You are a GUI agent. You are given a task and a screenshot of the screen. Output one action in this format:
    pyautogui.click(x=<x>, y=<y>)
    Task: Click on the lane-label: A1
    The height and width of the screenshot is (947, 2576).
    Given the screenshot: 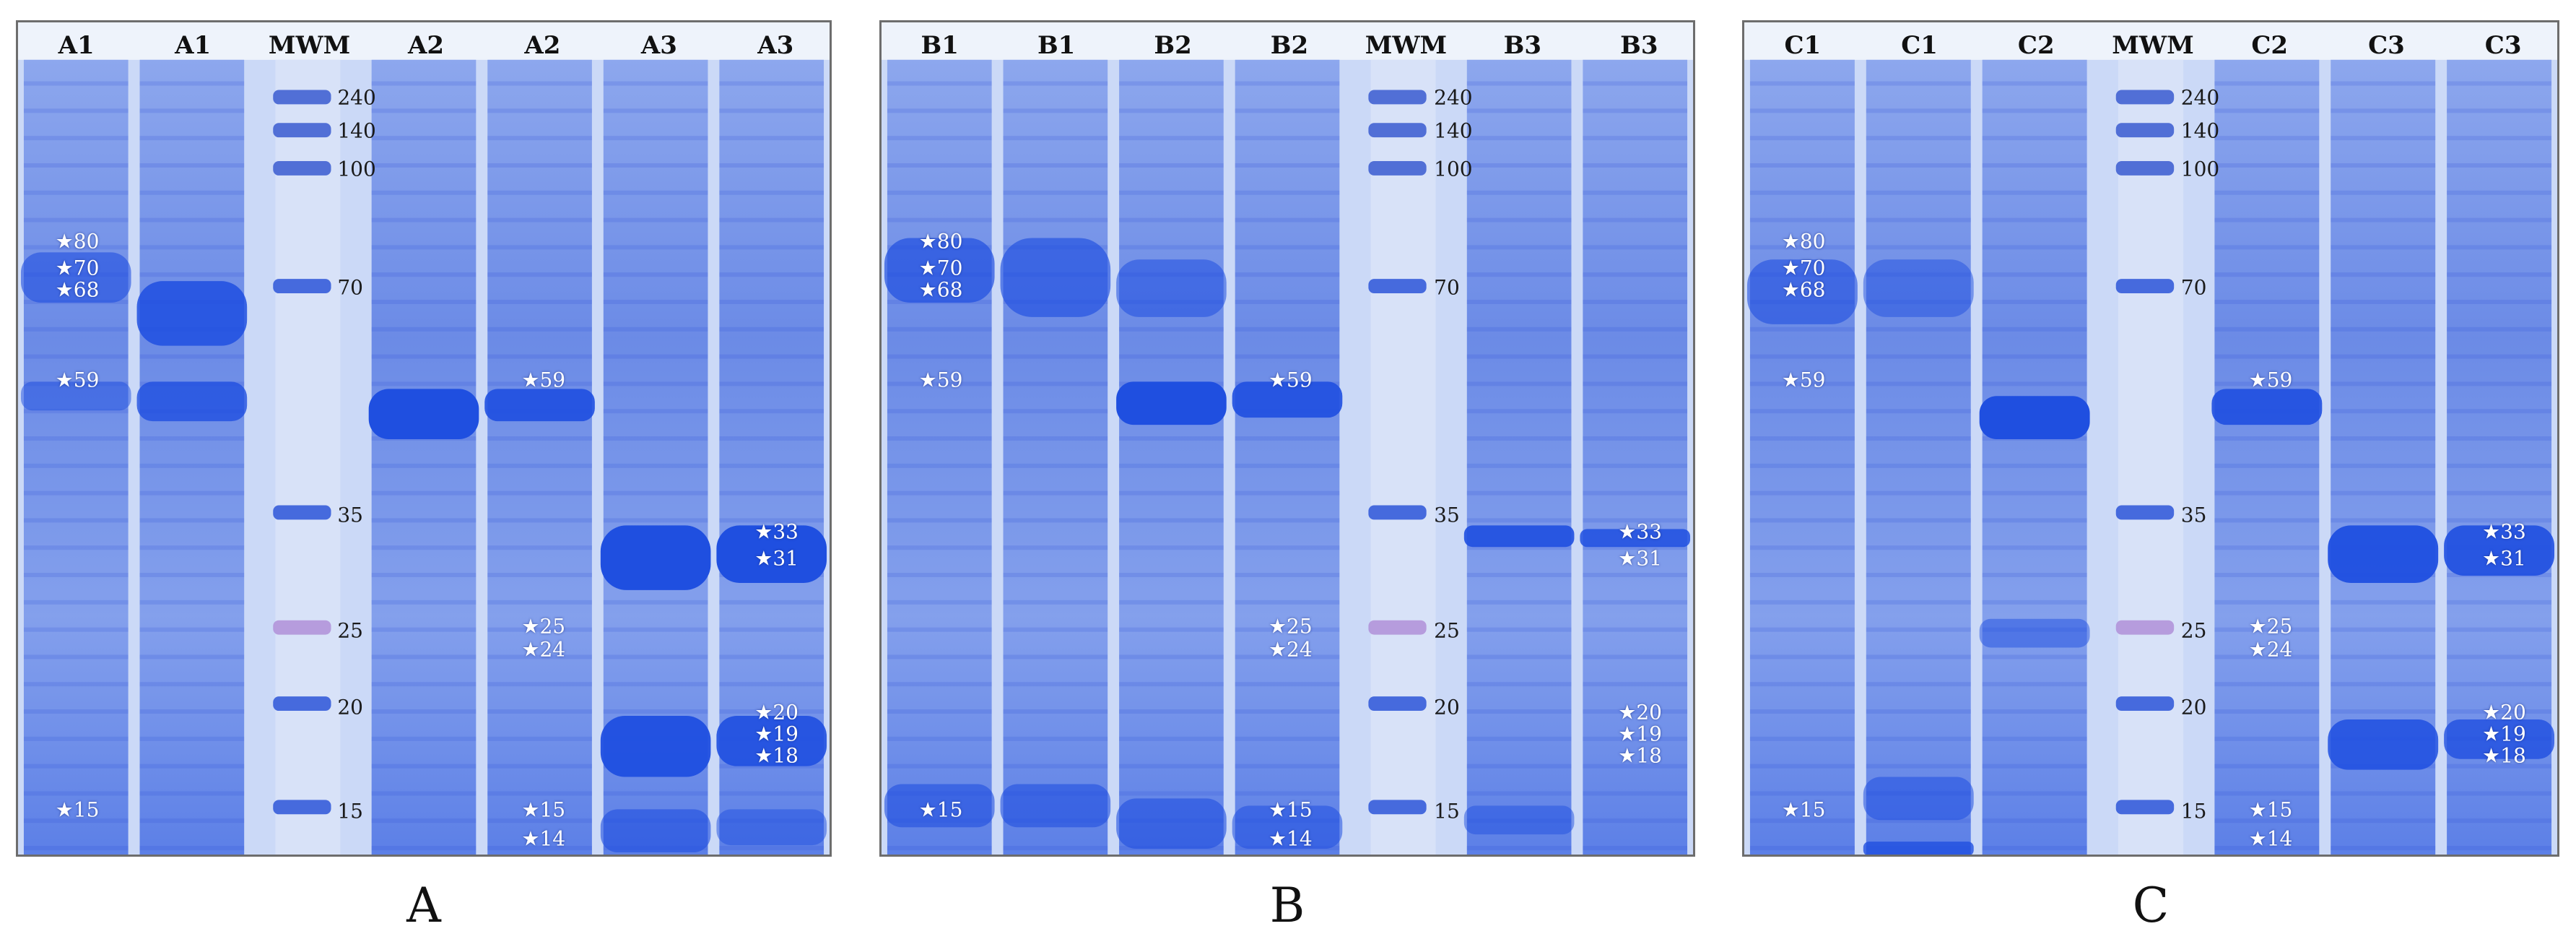 What is the action you would take?
    pyautogui.click(x=76, y=45)
    